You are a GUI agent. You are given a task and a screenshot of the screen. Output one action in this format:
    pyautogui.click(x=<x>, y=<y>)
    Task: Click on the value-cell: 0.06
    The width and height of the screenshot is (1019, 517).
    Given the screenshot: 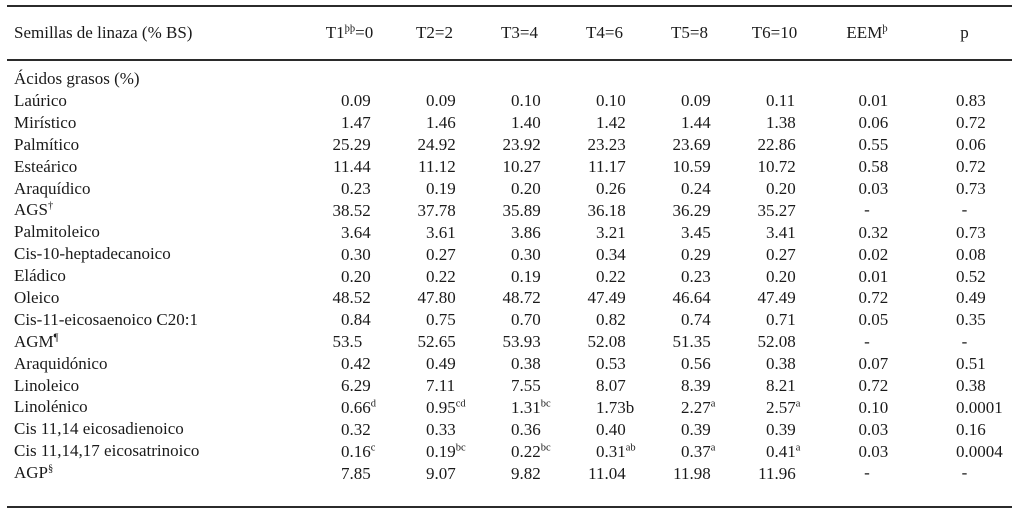 What is the action you would take?
    pyautogui.click(x=971, y=145)
    